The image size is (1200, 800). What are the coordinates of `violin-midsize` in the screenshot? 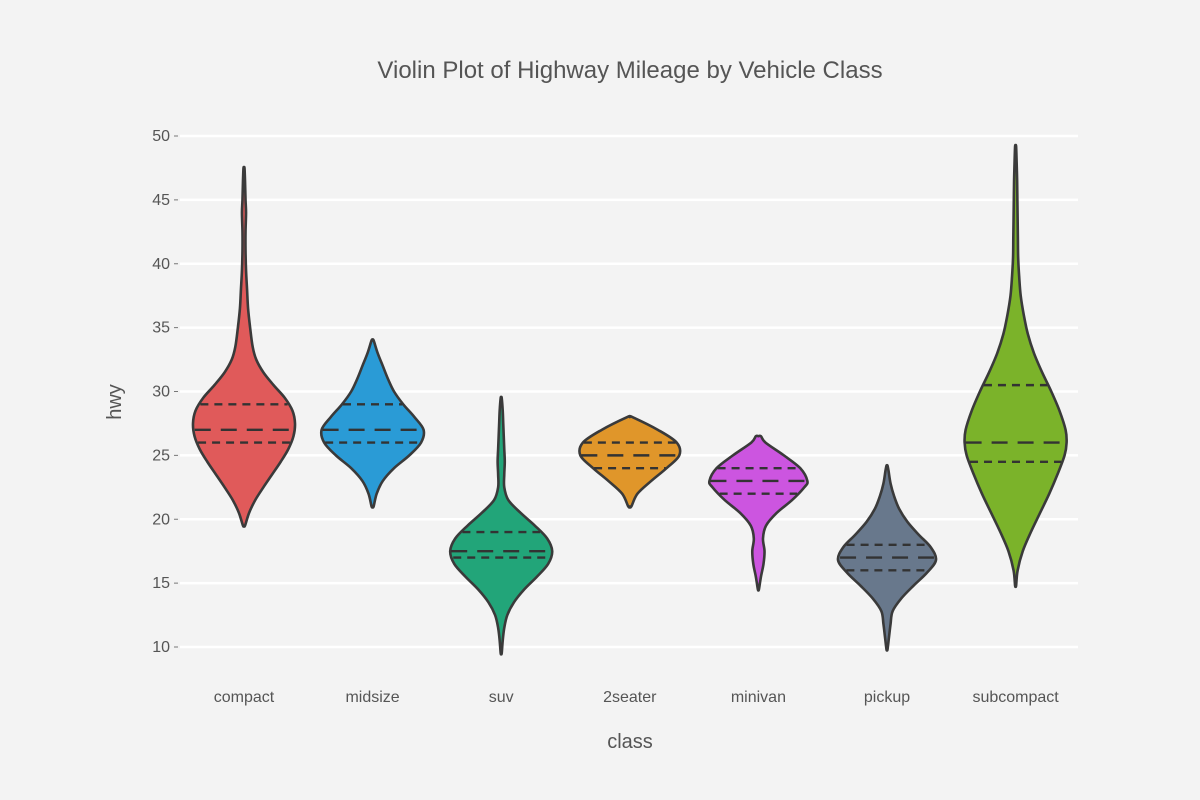 It's located at (372, 423).